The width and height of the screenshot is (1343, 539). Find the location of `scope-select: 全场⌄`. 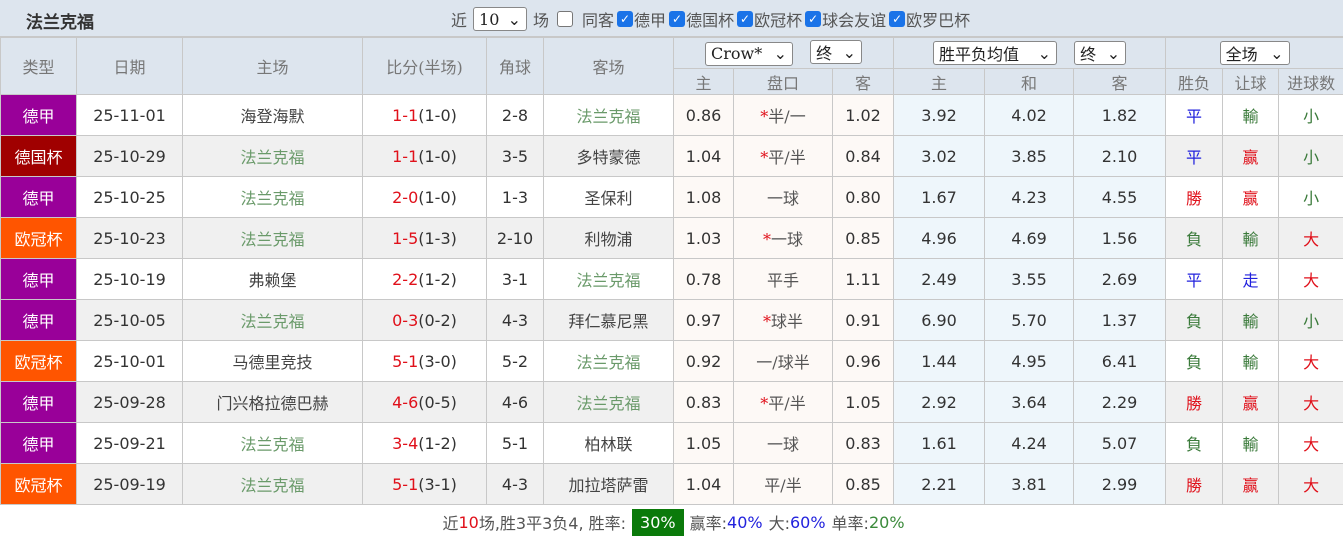

scope-select: 全场⌄ is located at coordinates (1255, 53).